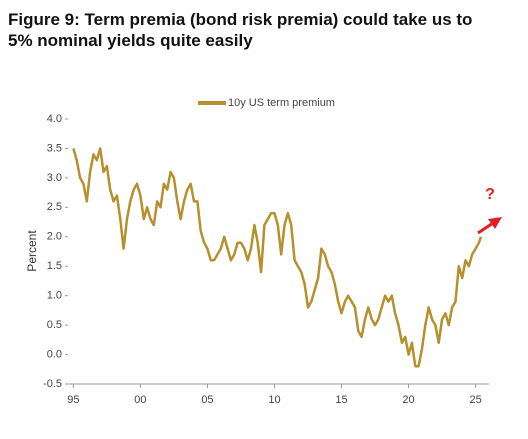 This screenshot has width=528, height=439. Describe the element at coordinates (54, 148) in the screenshot. I see `y-tick-label: 3.5` at that location.